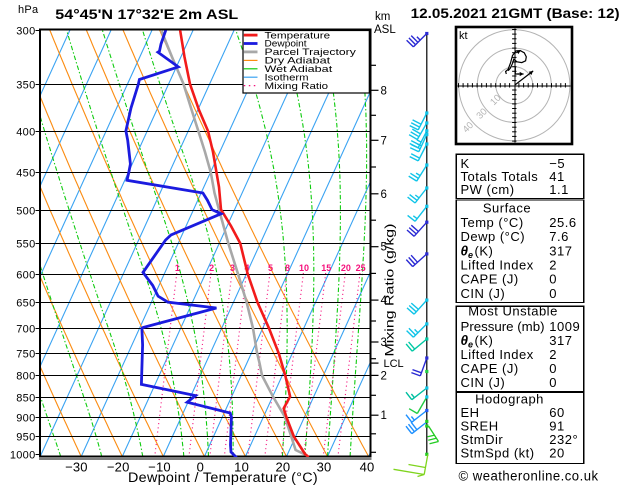 This screenshot has width=629, height=491. I want to click on svg-text: 25, so click(361, 268).